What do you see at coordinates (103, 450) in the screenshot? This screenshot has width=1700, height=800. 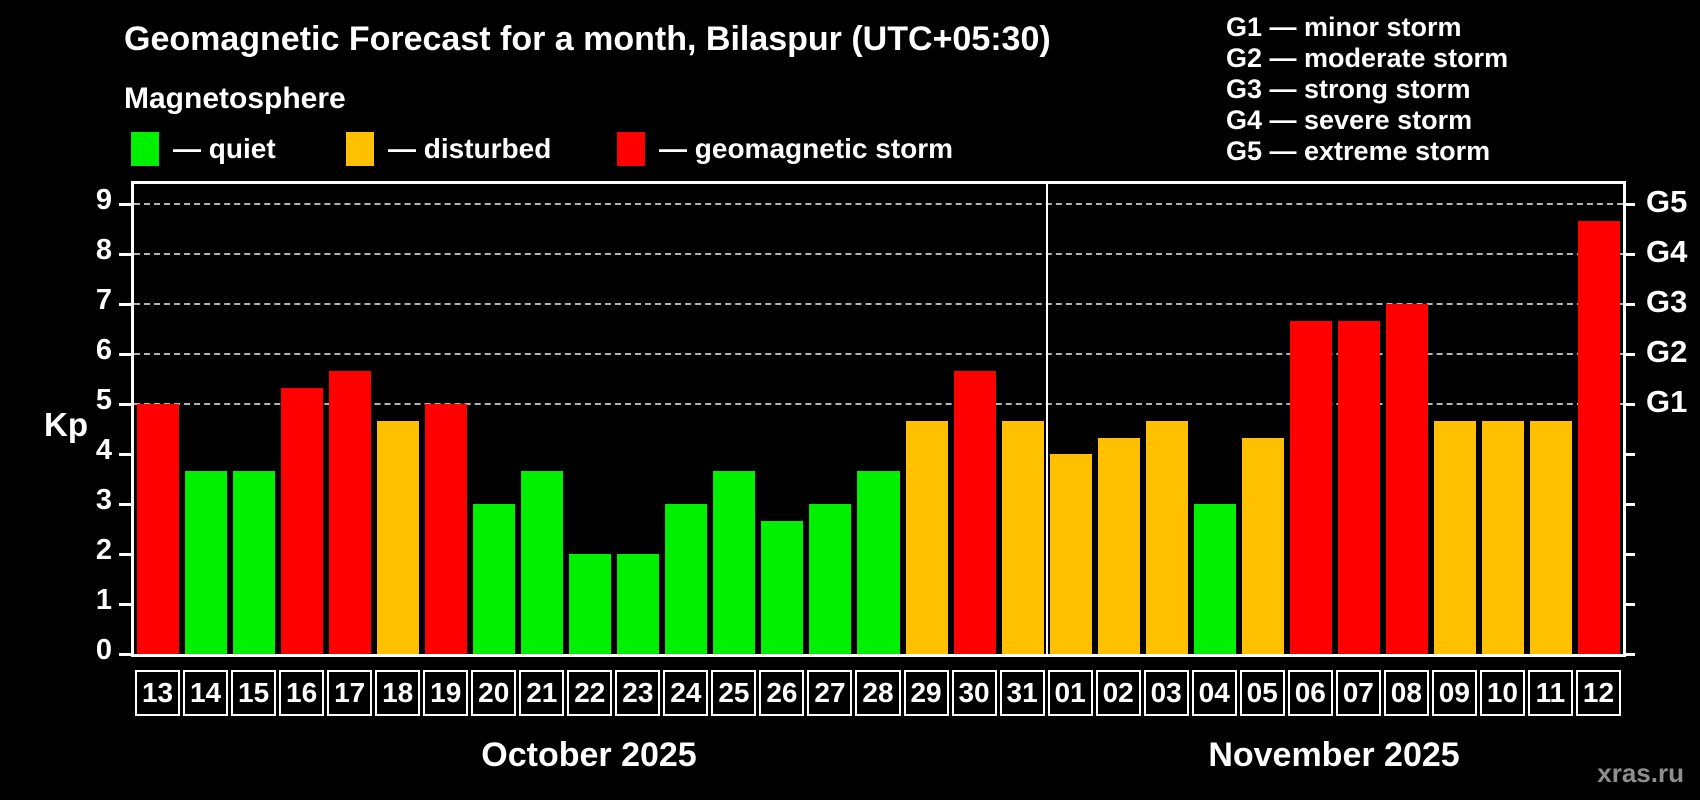 I see `y-tick-label: 4` at bounding box center [103, 450].